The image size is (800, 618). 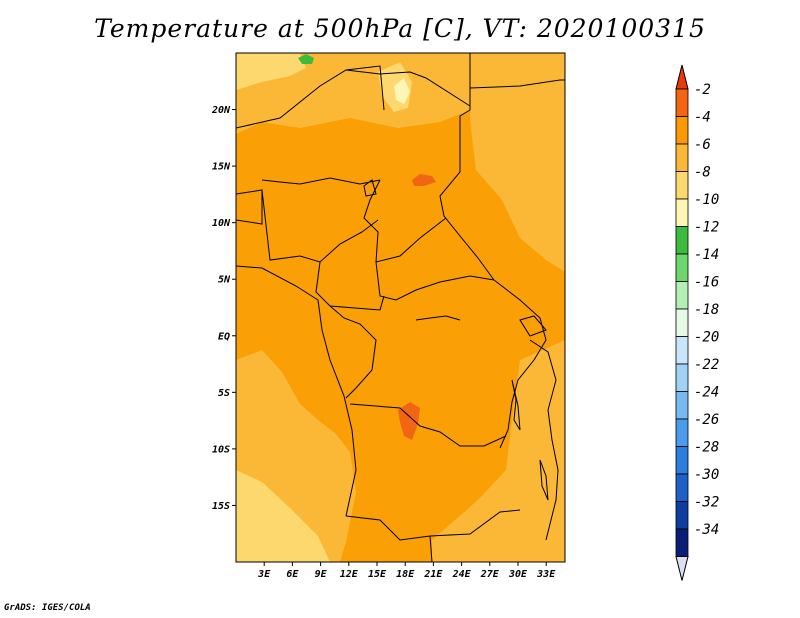 What do you see at coordinates (310, 97) in the screenshot?
I see `border-north-algeria-niger` at bounding box center [310, 97].